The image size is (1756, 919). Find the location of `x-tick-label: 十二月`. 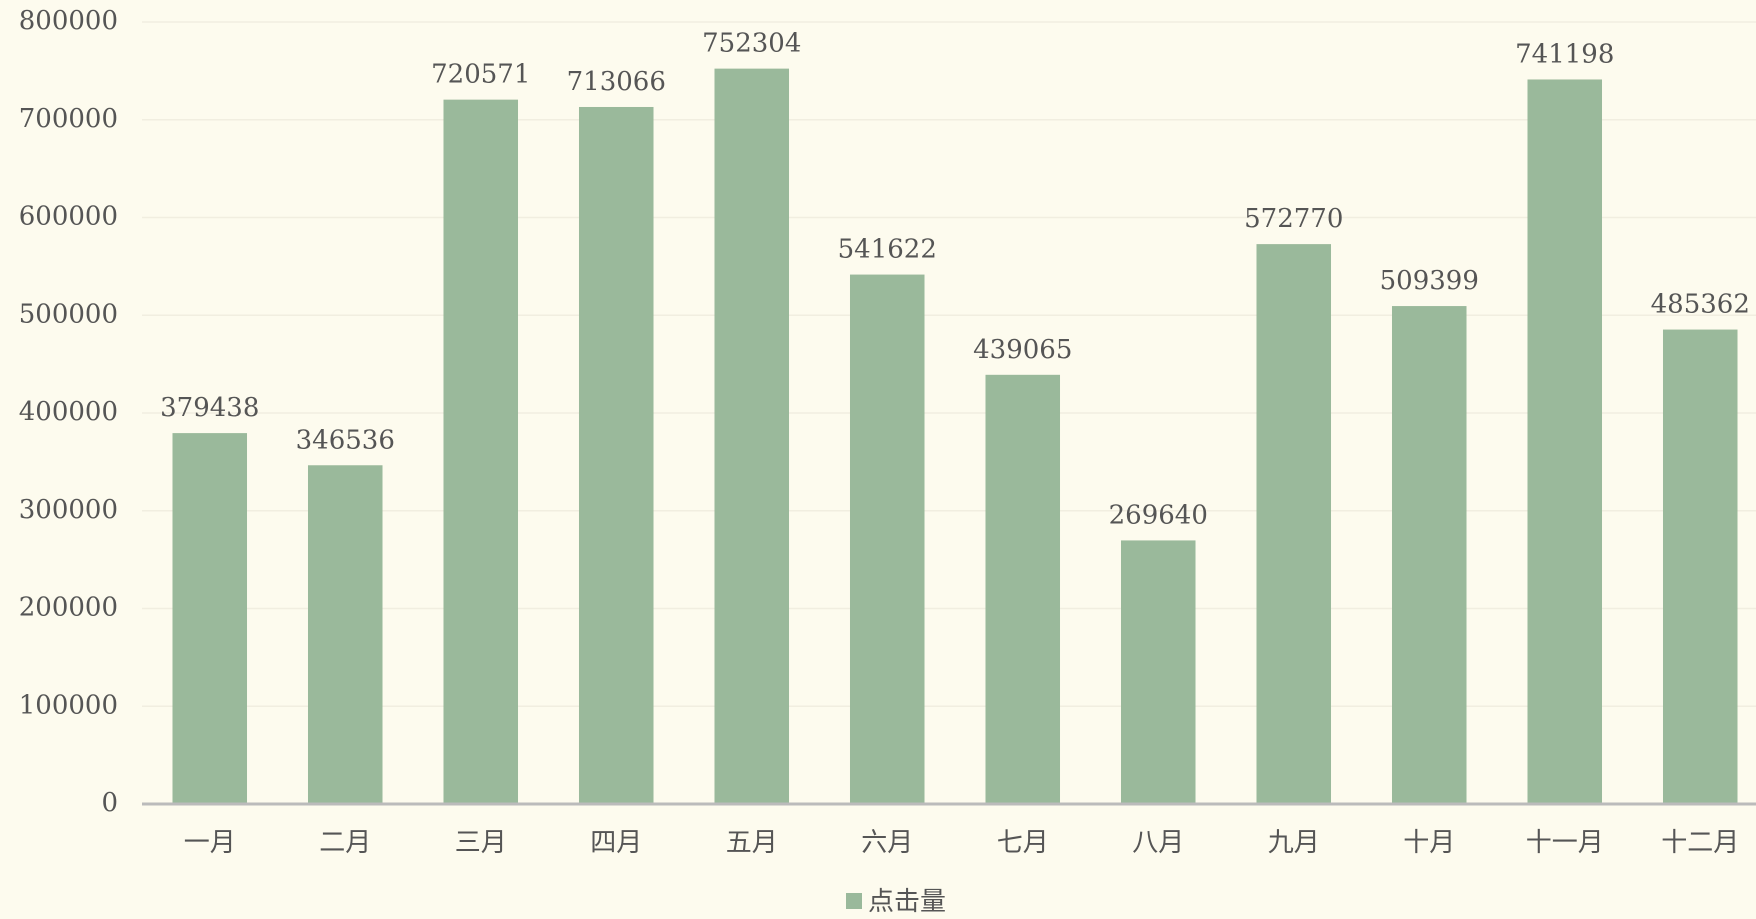

x-tick-label: 十二月 is located at coordinates (1700, 843).